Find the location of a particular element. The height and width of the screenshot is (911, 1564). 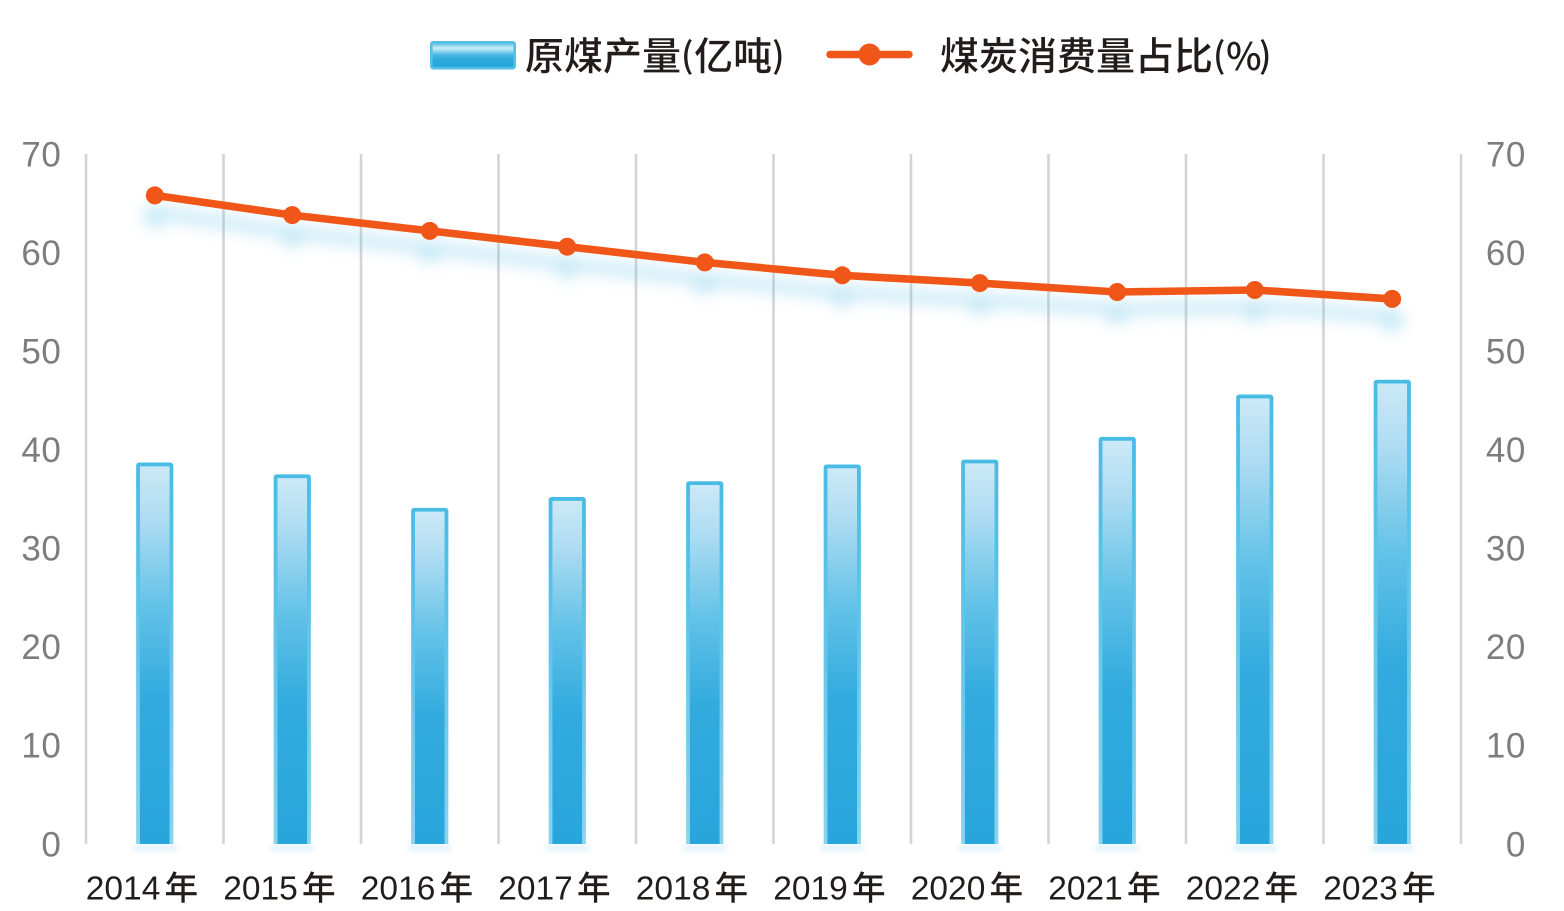

svg-text: 2020 is located at coordinates (948, 888).